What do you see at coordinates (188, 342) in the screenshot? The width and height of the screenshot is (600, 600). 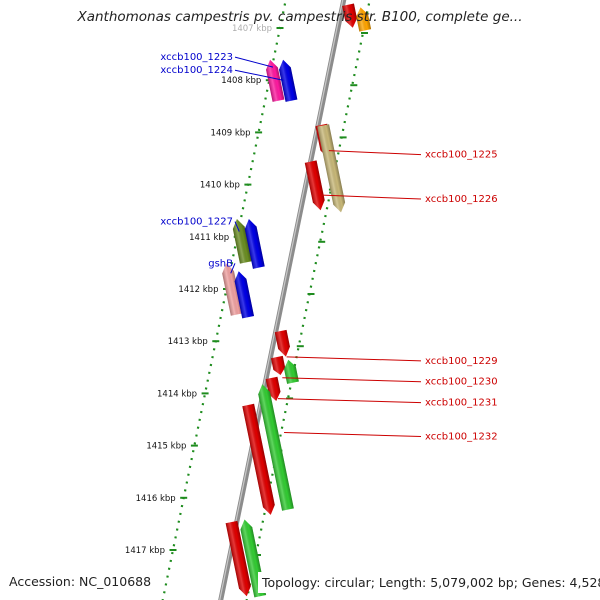 I see `ruler-label: 1413 kbp` at bounding box center [188, 342].